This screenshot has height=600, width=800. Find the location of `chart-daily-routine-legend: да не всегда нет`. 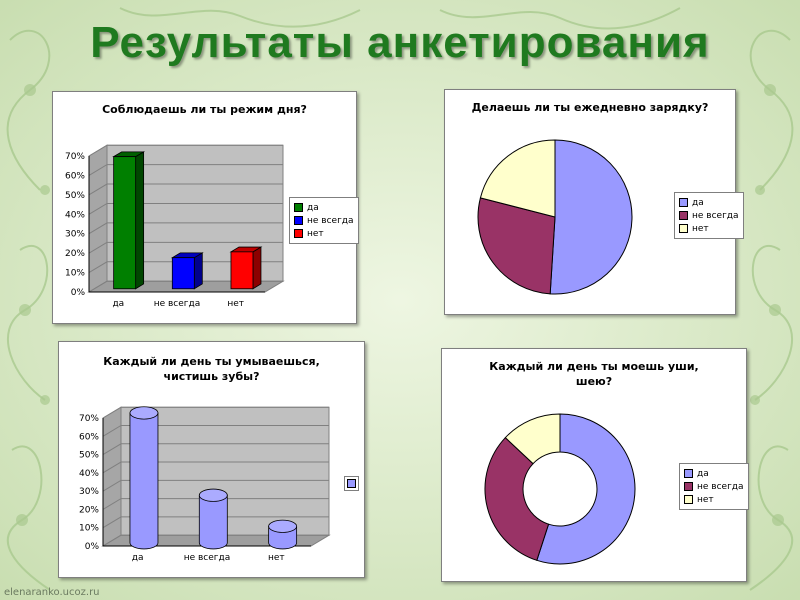

chart-daily-routine-legend: да не всегда нет is located at coordinates (324, 220).